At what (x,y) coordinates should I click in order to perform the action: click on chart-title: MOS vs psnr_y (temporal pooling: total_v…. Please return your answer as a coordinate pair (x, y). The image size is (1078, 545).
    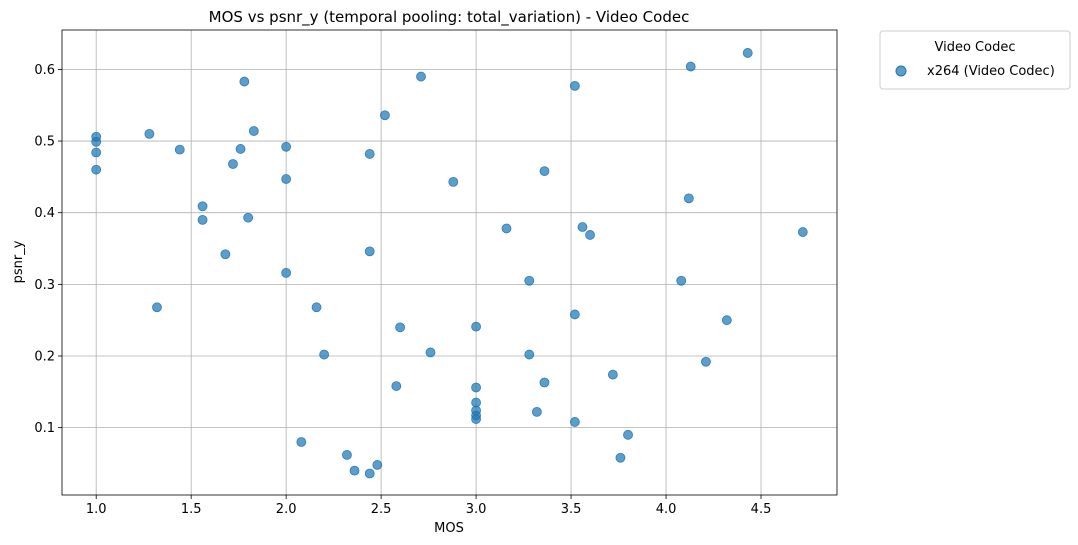
    Looking at the image, I should click on (449, 17).